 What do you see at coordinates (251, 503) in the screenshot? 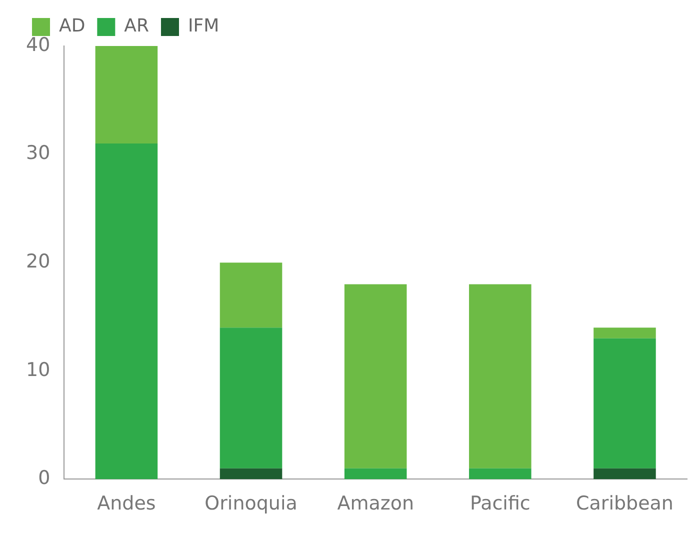
I see `x-tick-label: Orinoquia` at bounding box center [251, 503].